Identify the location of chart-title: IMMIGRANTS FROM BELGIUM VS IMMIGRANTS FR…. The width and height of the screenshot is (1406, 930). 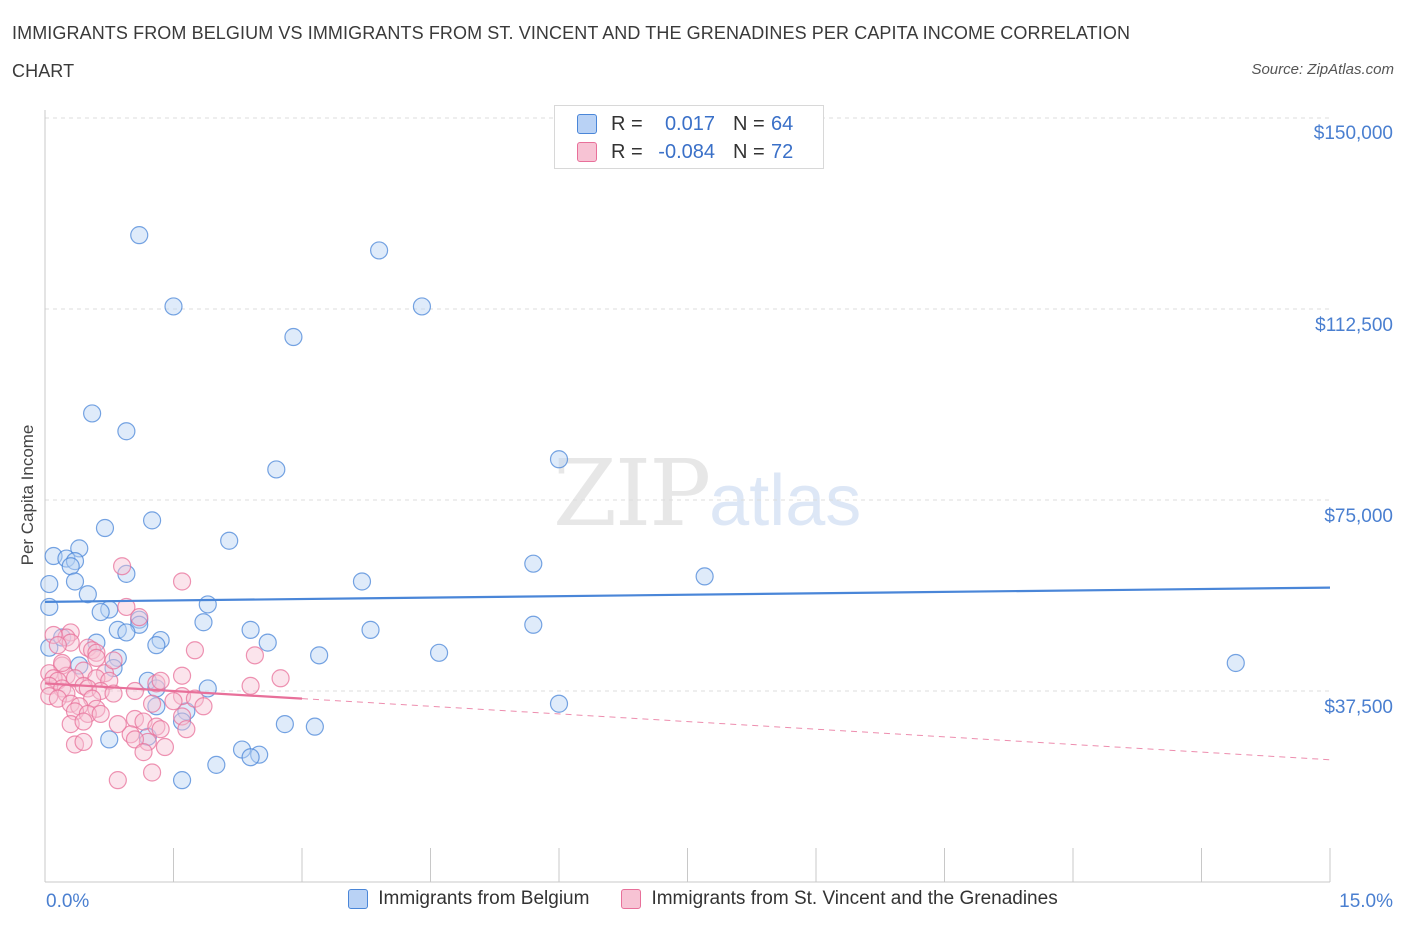
(571, 52).